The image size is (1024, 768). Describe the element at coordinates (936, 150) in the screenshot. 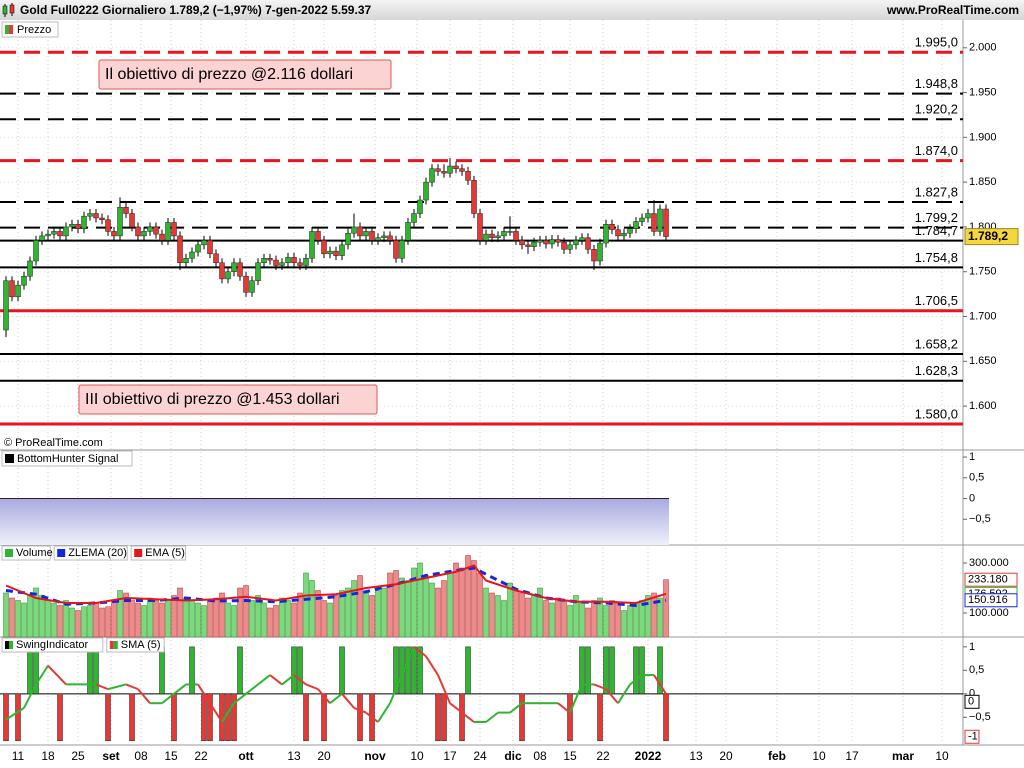

I see `price-level-label: 1.874,0` at that location.